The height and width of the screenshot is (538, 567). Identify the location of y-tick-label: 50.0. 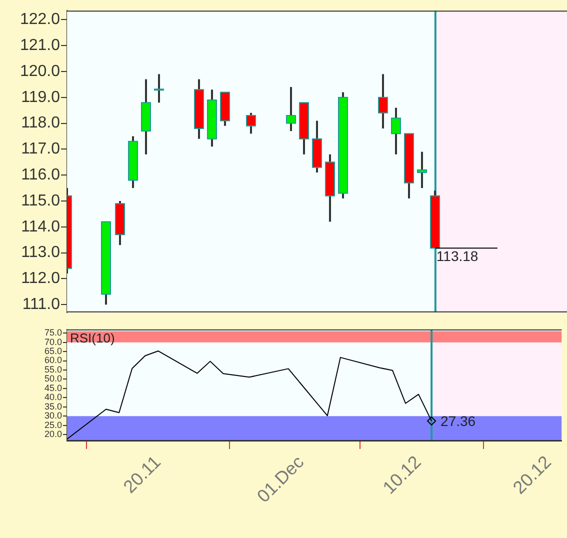
(53, 379).